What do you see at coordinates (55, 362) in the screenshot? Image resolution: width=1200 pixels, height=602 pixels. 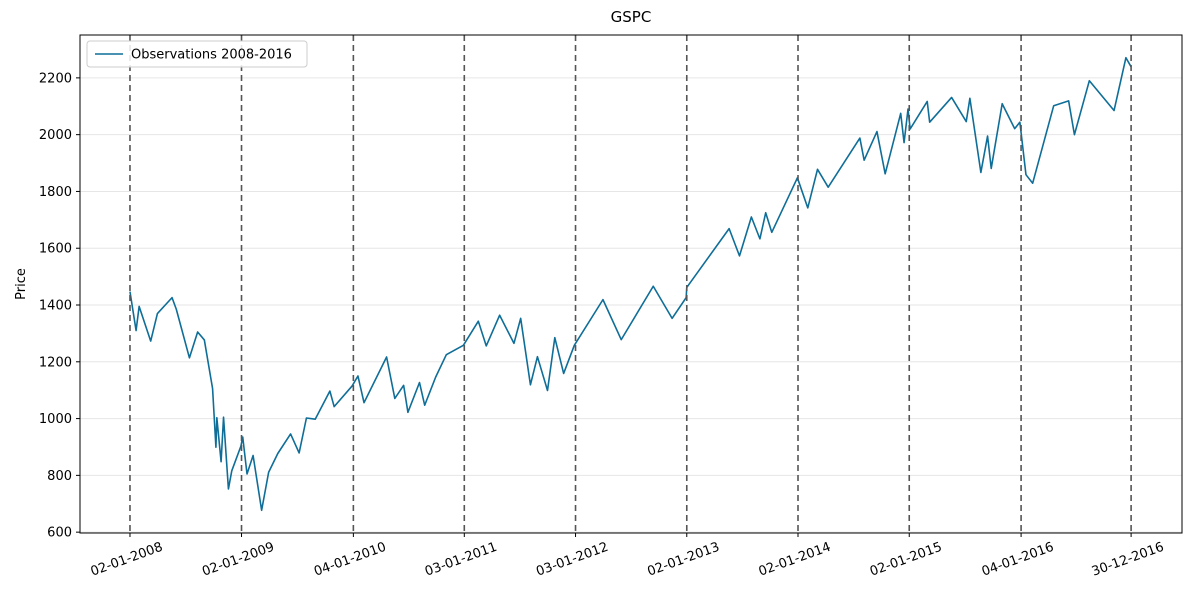 I see `y-tick-label: 1200` at bounding box center [55, 362].